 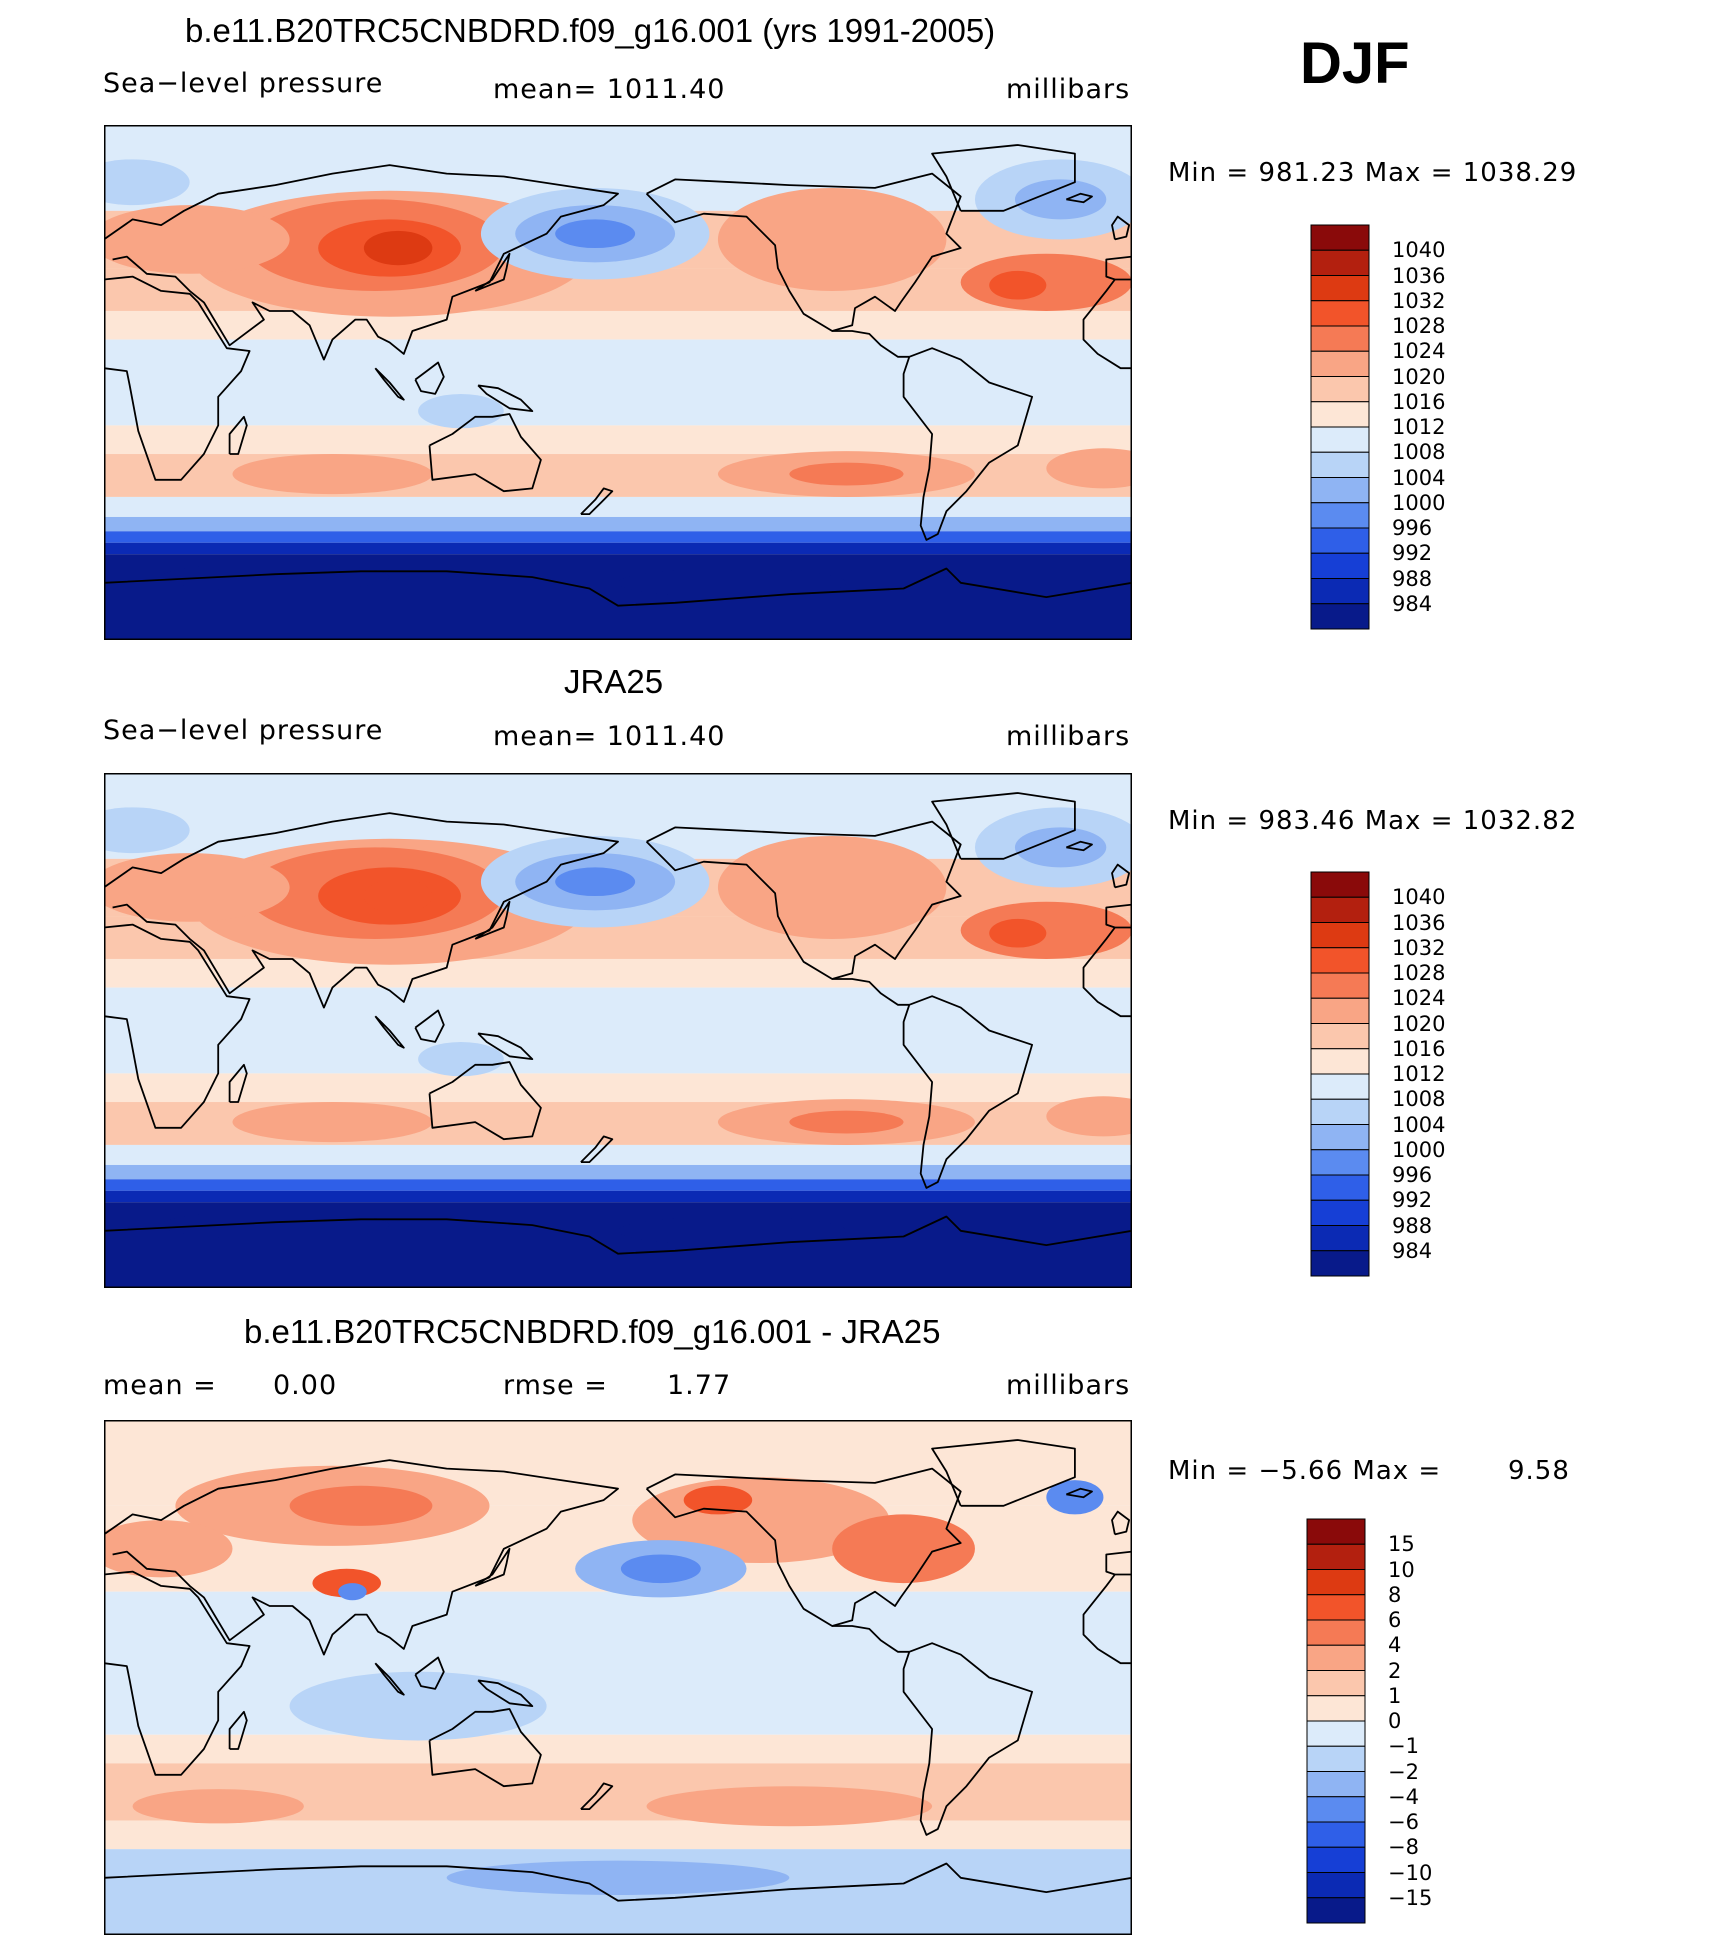 What do you see at coordinates (1419, 1048) in the screenshot?
I see `colorbar-tick-label: 1016` at bounding box center [1419, 1048].